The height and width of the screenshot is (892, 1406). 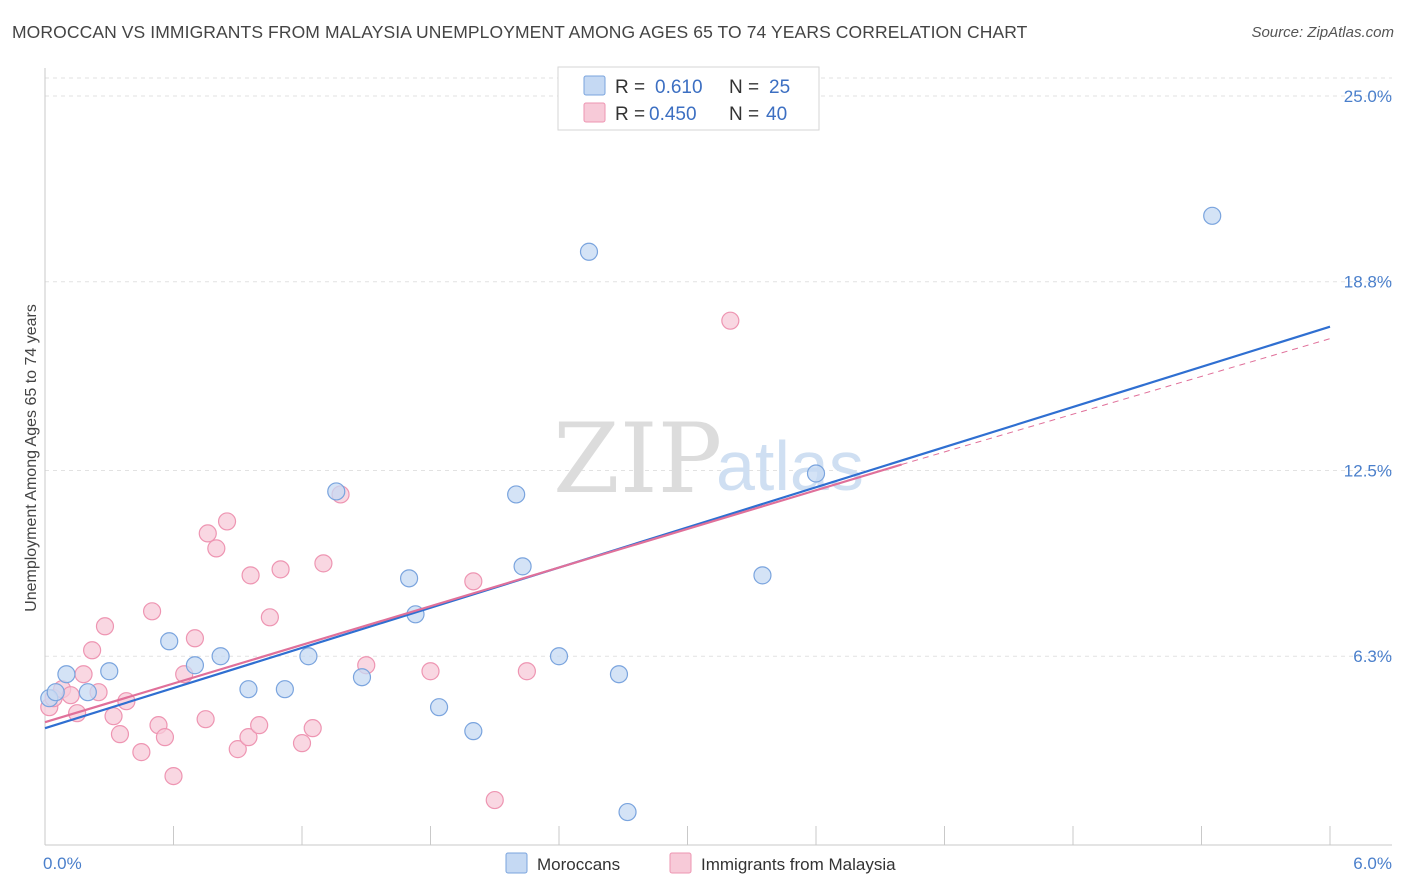 I want to click on legend-box: R = 0.610 N = 25 R = 0.450 N = 40, so click(x=688, y=98).